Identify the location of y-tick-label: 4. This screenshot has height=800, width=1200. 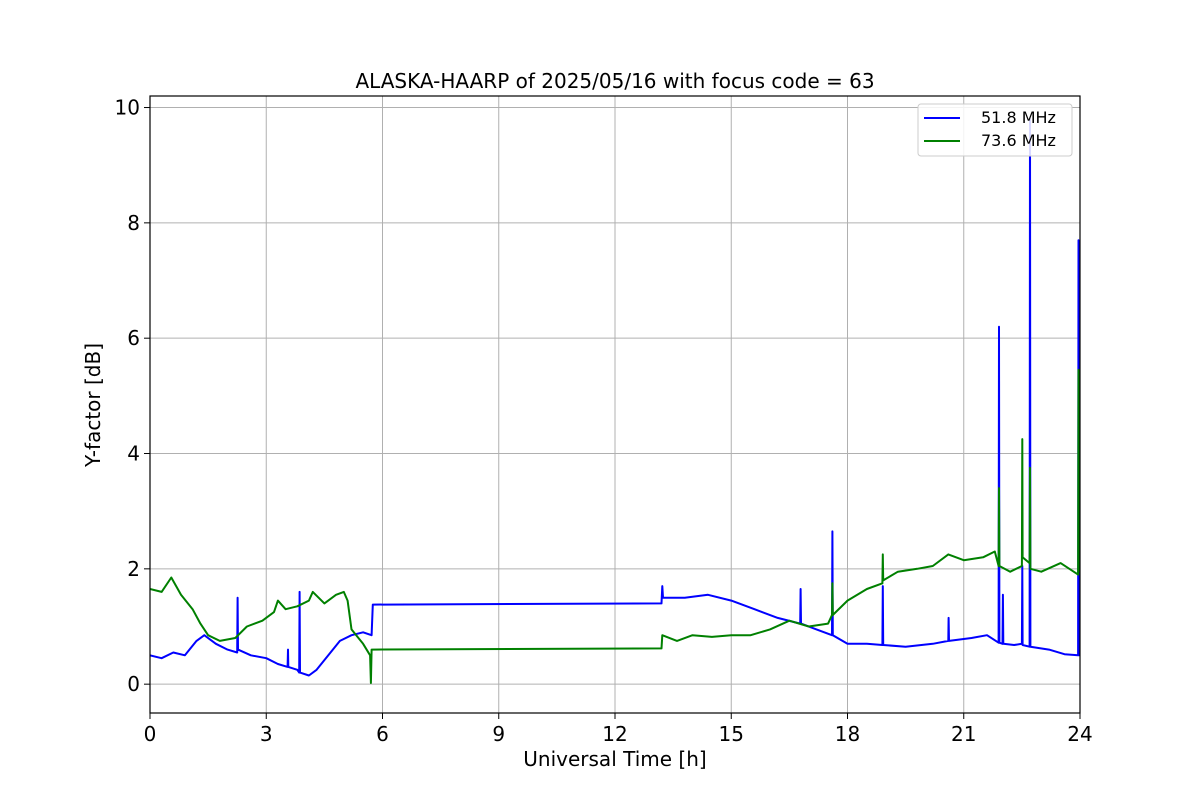
(133, 454).